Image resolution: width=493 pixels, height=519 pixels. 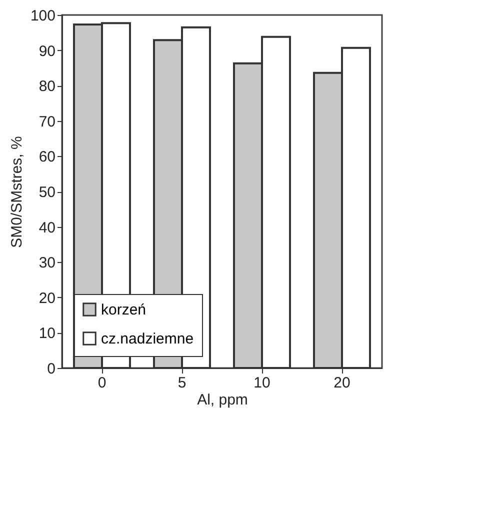 I want to click on x-axis-title: Al, ppm, so click(x=222, y=400).